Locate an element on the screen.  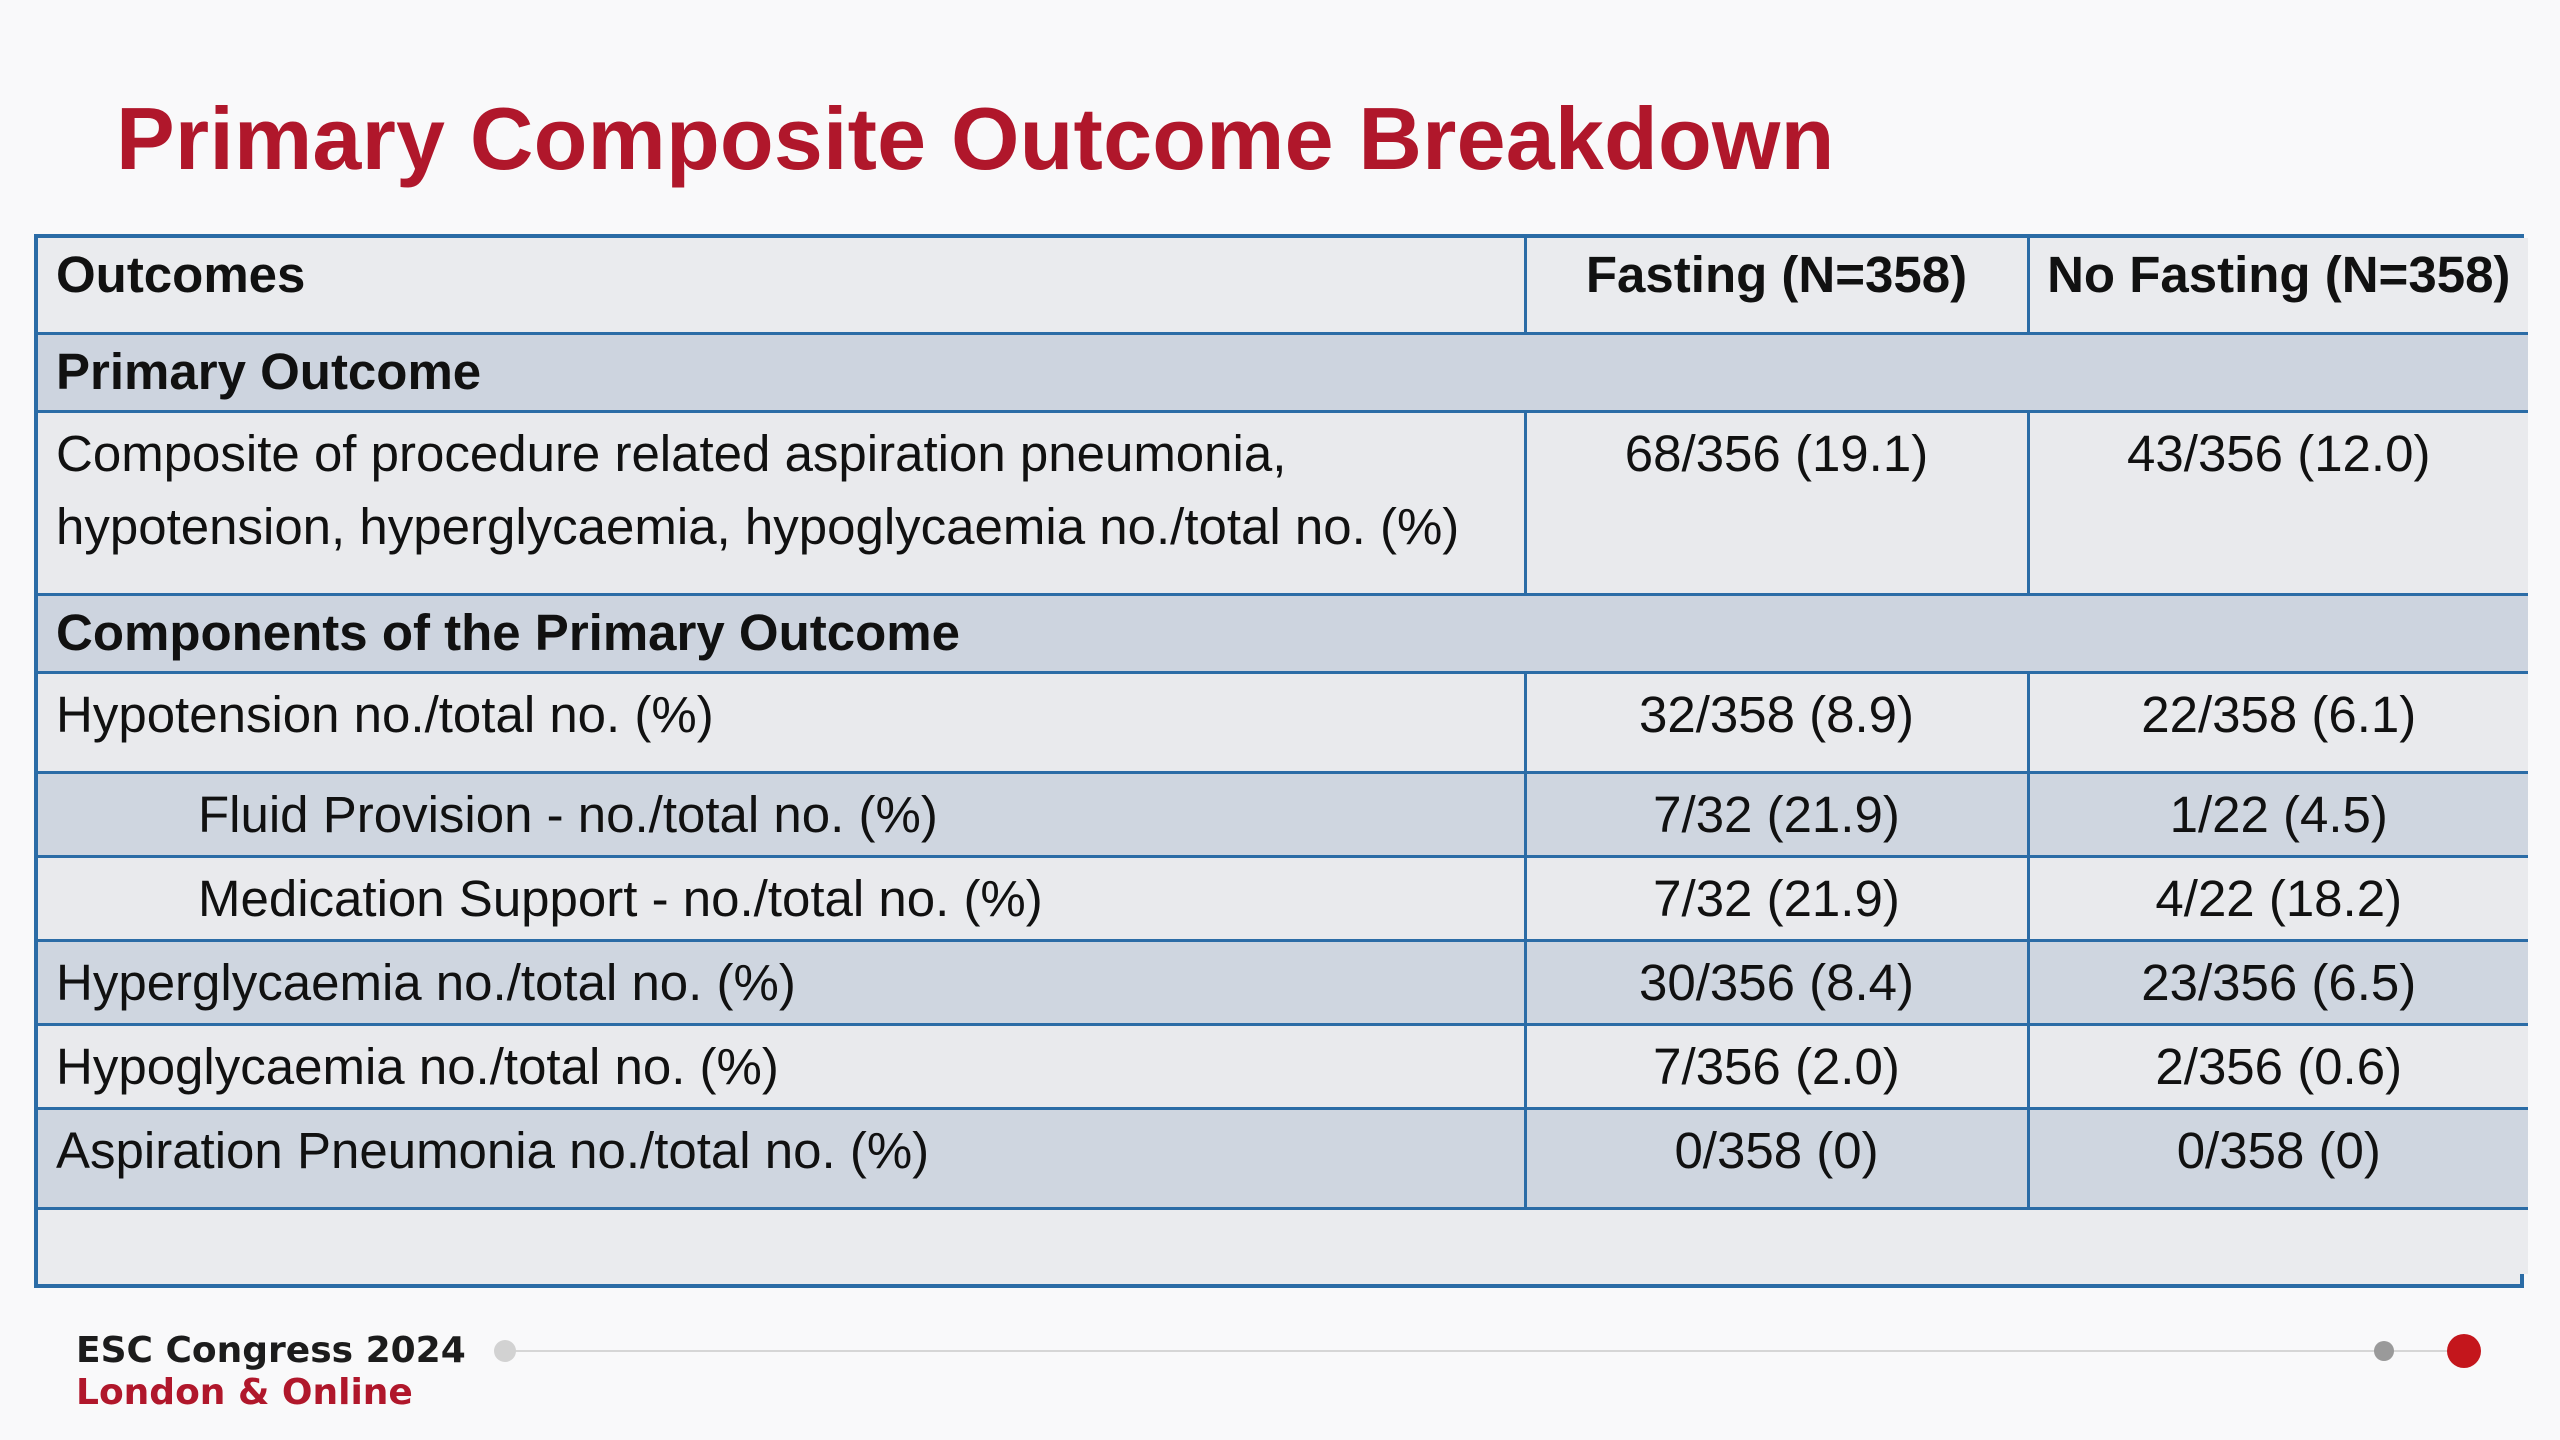
header-outcomes: Outcomes is located at coordinates (782, 286).